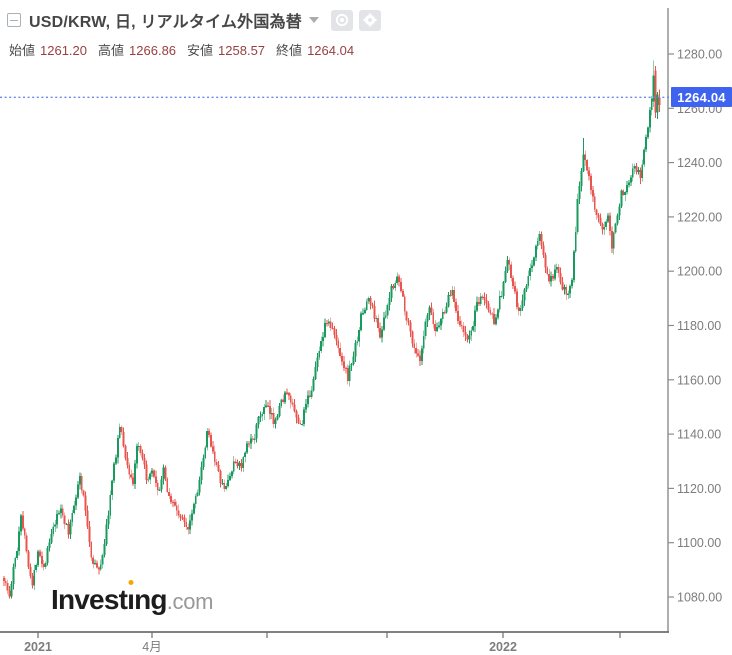  I want to click on x-axis-label: 2022, so click(503, 647).